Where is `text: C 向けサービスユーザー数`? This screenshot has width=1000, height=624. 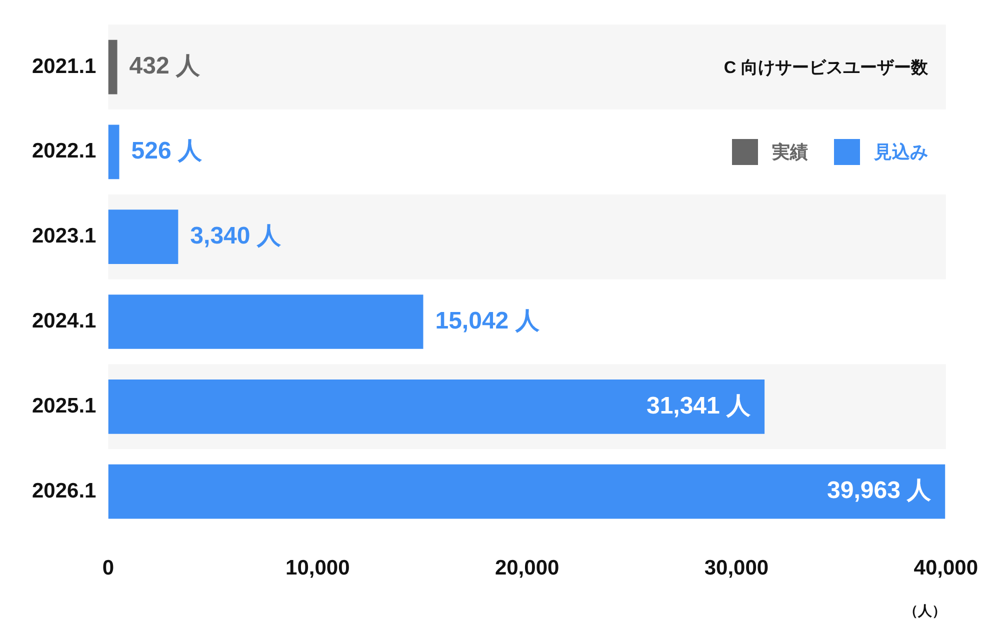
text: C 向けサービスユーザー数 is located at coordinates (826, 68).